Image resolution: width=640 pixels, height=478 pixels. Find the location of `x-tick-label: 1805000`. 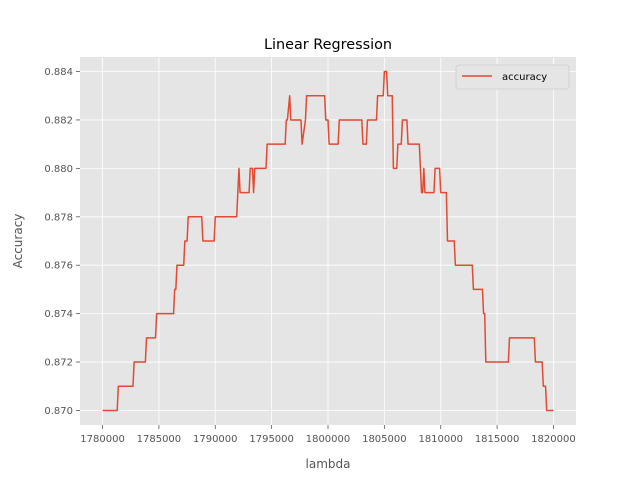

x-tick-label: 1805000 is located at coordinates (384, 439).